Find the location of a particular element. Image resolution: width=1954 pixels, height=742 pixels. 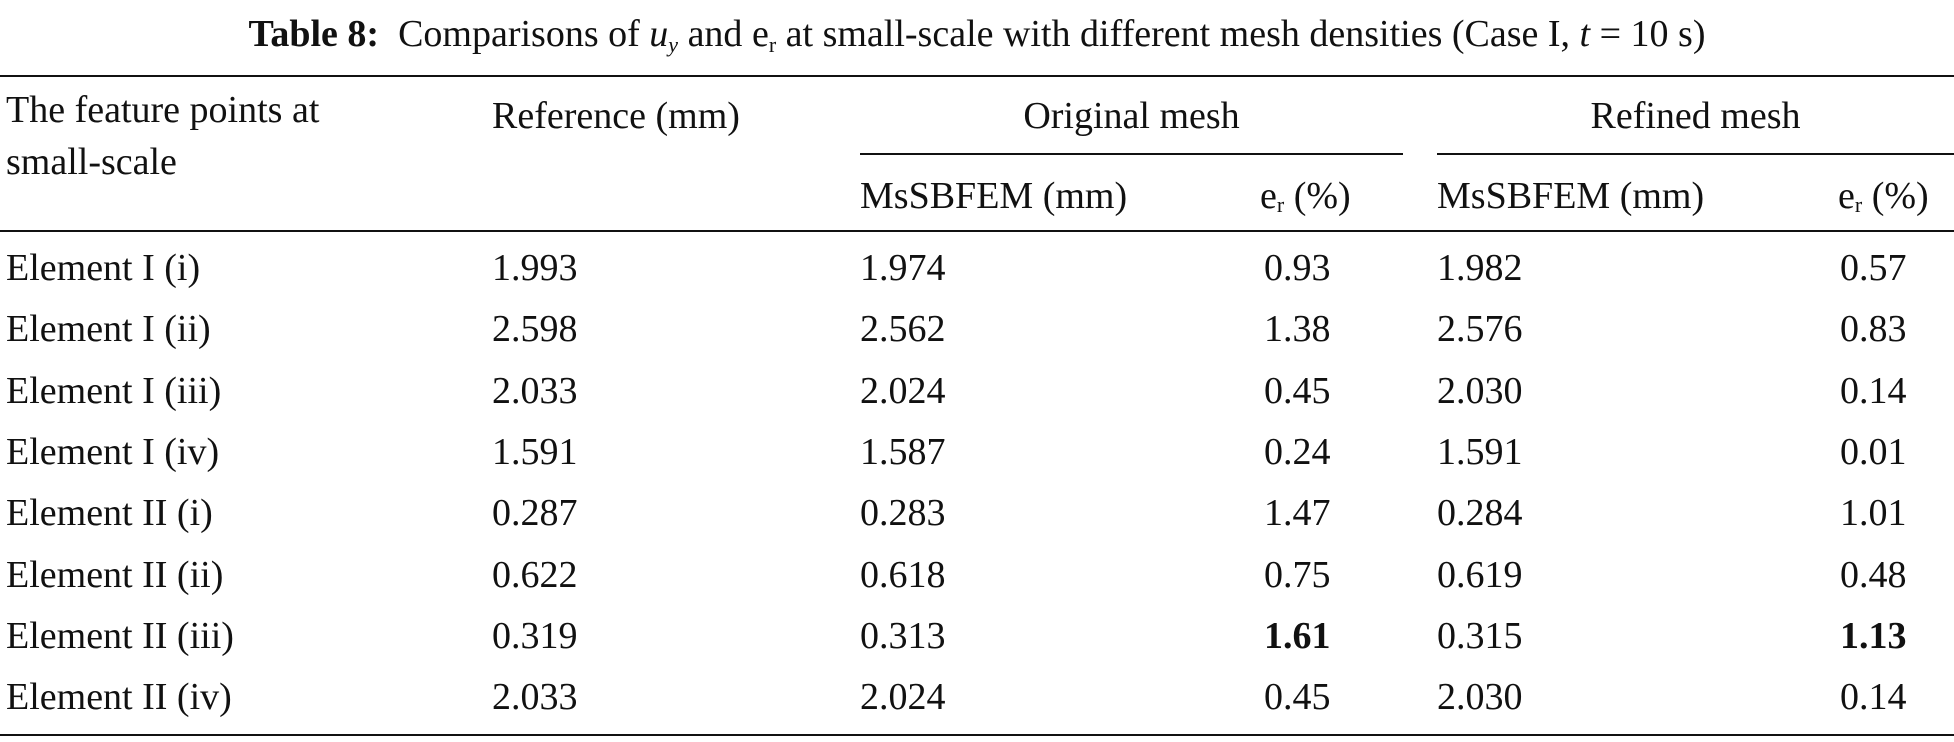

cell-original-msbfem: 0.313 is located at coordinates (903, 635).